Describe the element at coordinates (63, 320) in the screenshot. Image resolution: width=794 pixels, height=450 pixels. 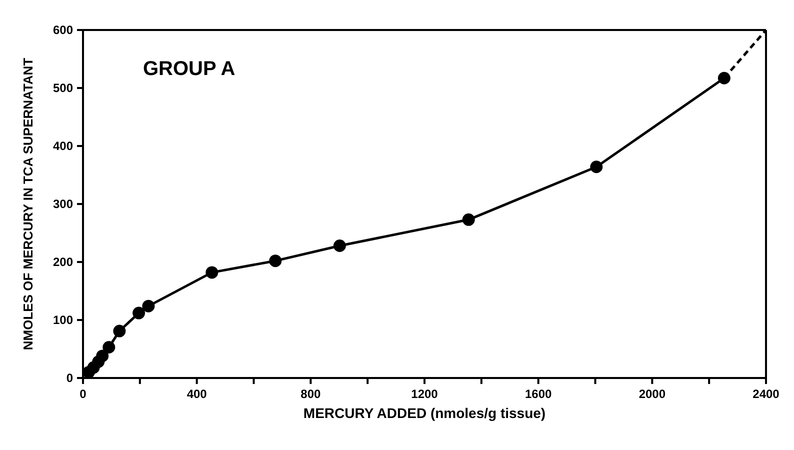
I see `y-tick-label: 100` at that location.